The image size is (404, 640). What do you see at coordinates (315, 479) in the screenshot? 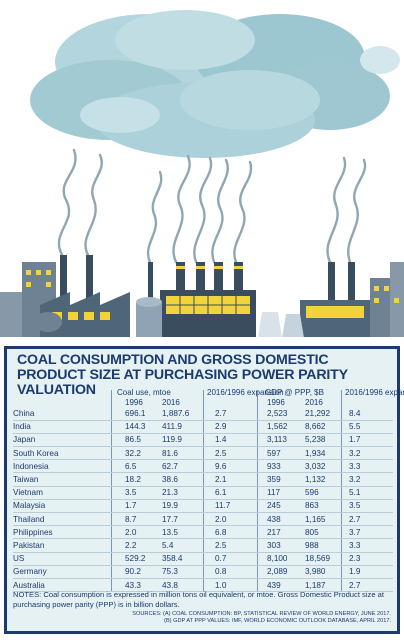
I see `gdp-2016-cell: 1,132` at bounding box center [315, 479].